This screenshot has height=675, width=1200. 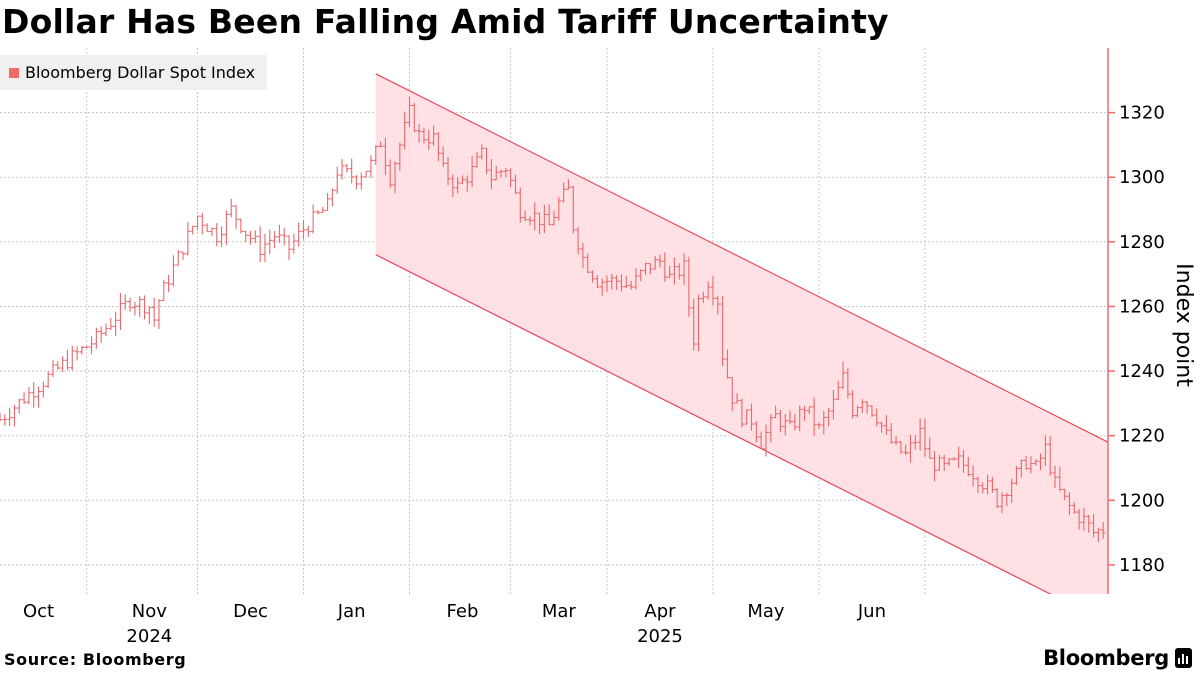 What do you see at coordinates (1142, 500) in the screenshot?
I see `y-tick-label: 1200` at bounding box center [1142, 500].